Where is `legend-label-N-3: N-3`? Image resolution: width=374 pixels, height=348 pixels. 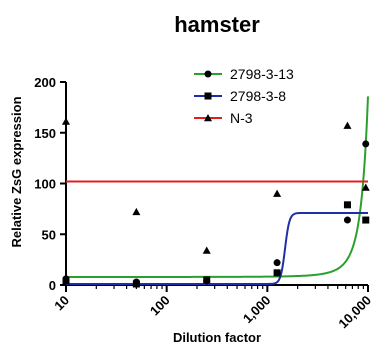 legend-label-N-3: N-3 is located at coordinates (241, 118).